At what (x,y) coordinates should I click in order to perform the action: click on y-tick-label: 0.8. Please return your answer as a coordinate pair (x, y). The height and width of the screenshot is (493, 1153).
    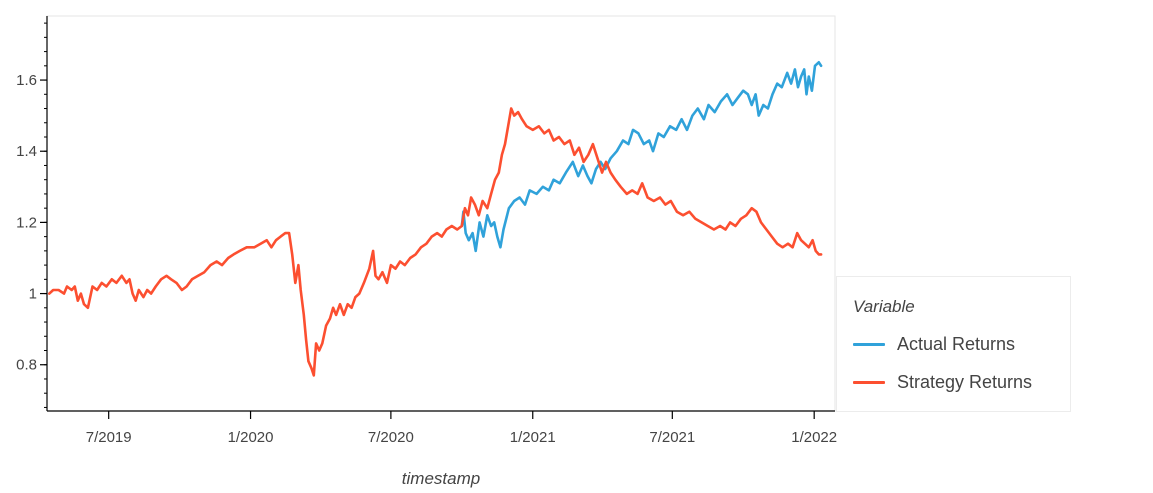
    Looking at the image, I should click on (26, 365).